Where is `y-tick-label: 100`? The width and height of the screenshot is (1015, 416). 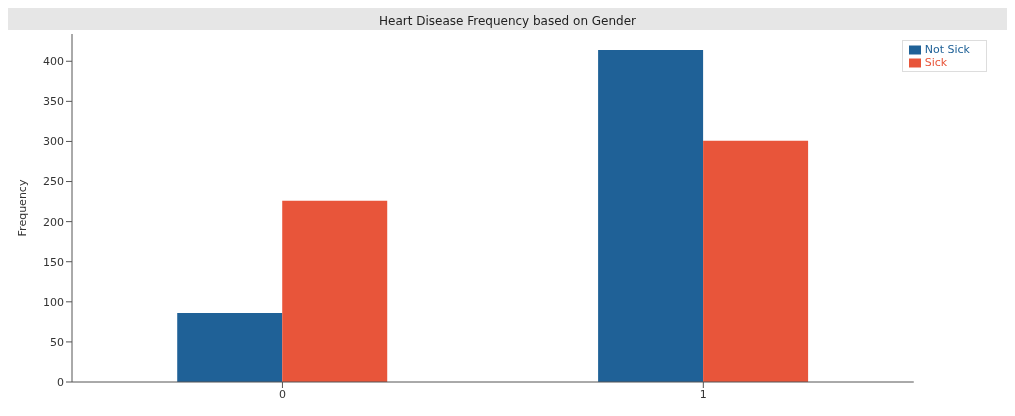 y-tick-label: 100 is located at coordinates (53, 302).